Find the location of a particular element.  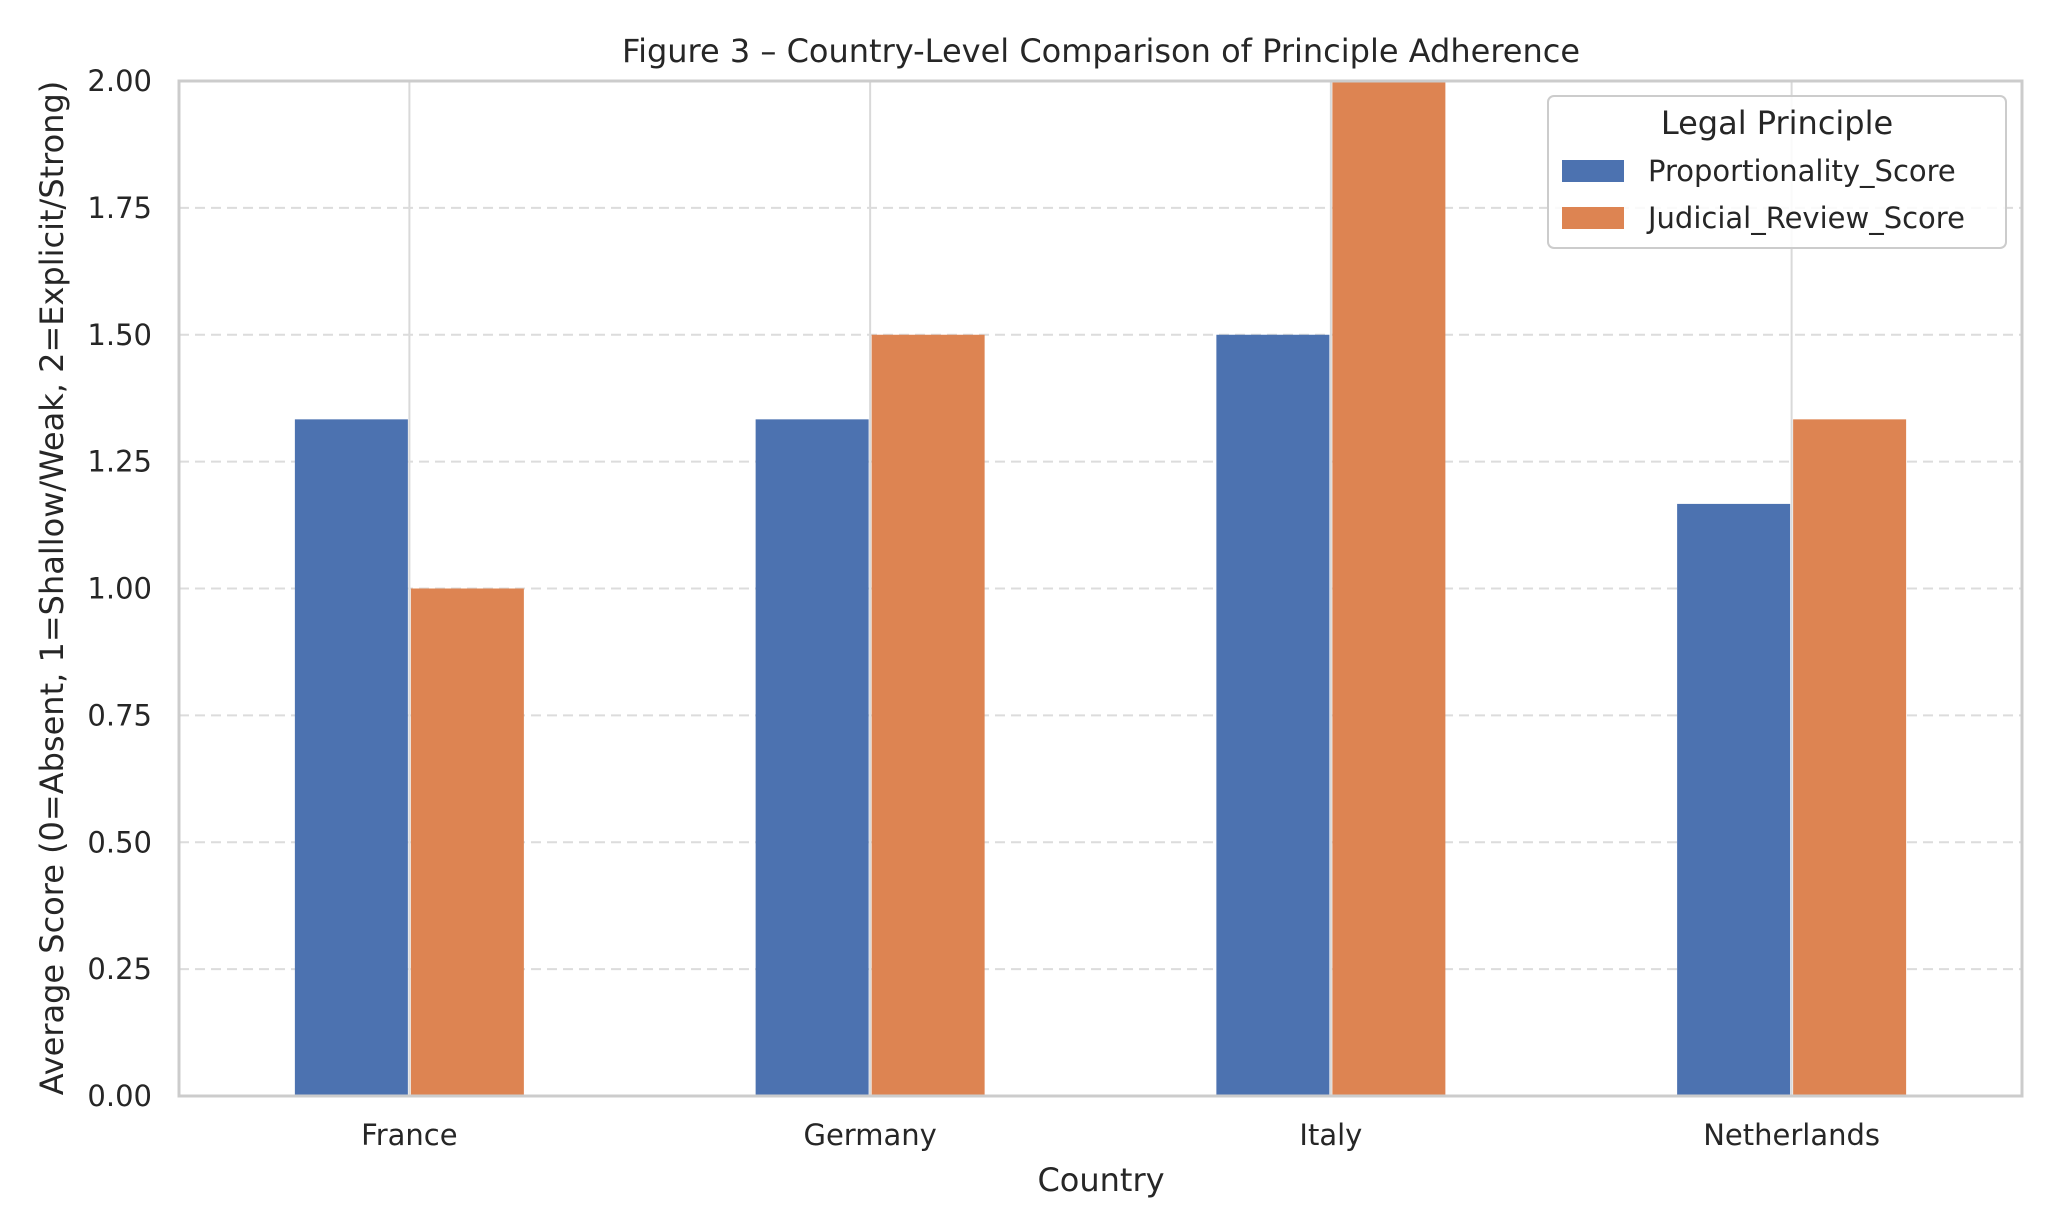

y-tick-label: 1.00 is located at coordinates (119, 589).